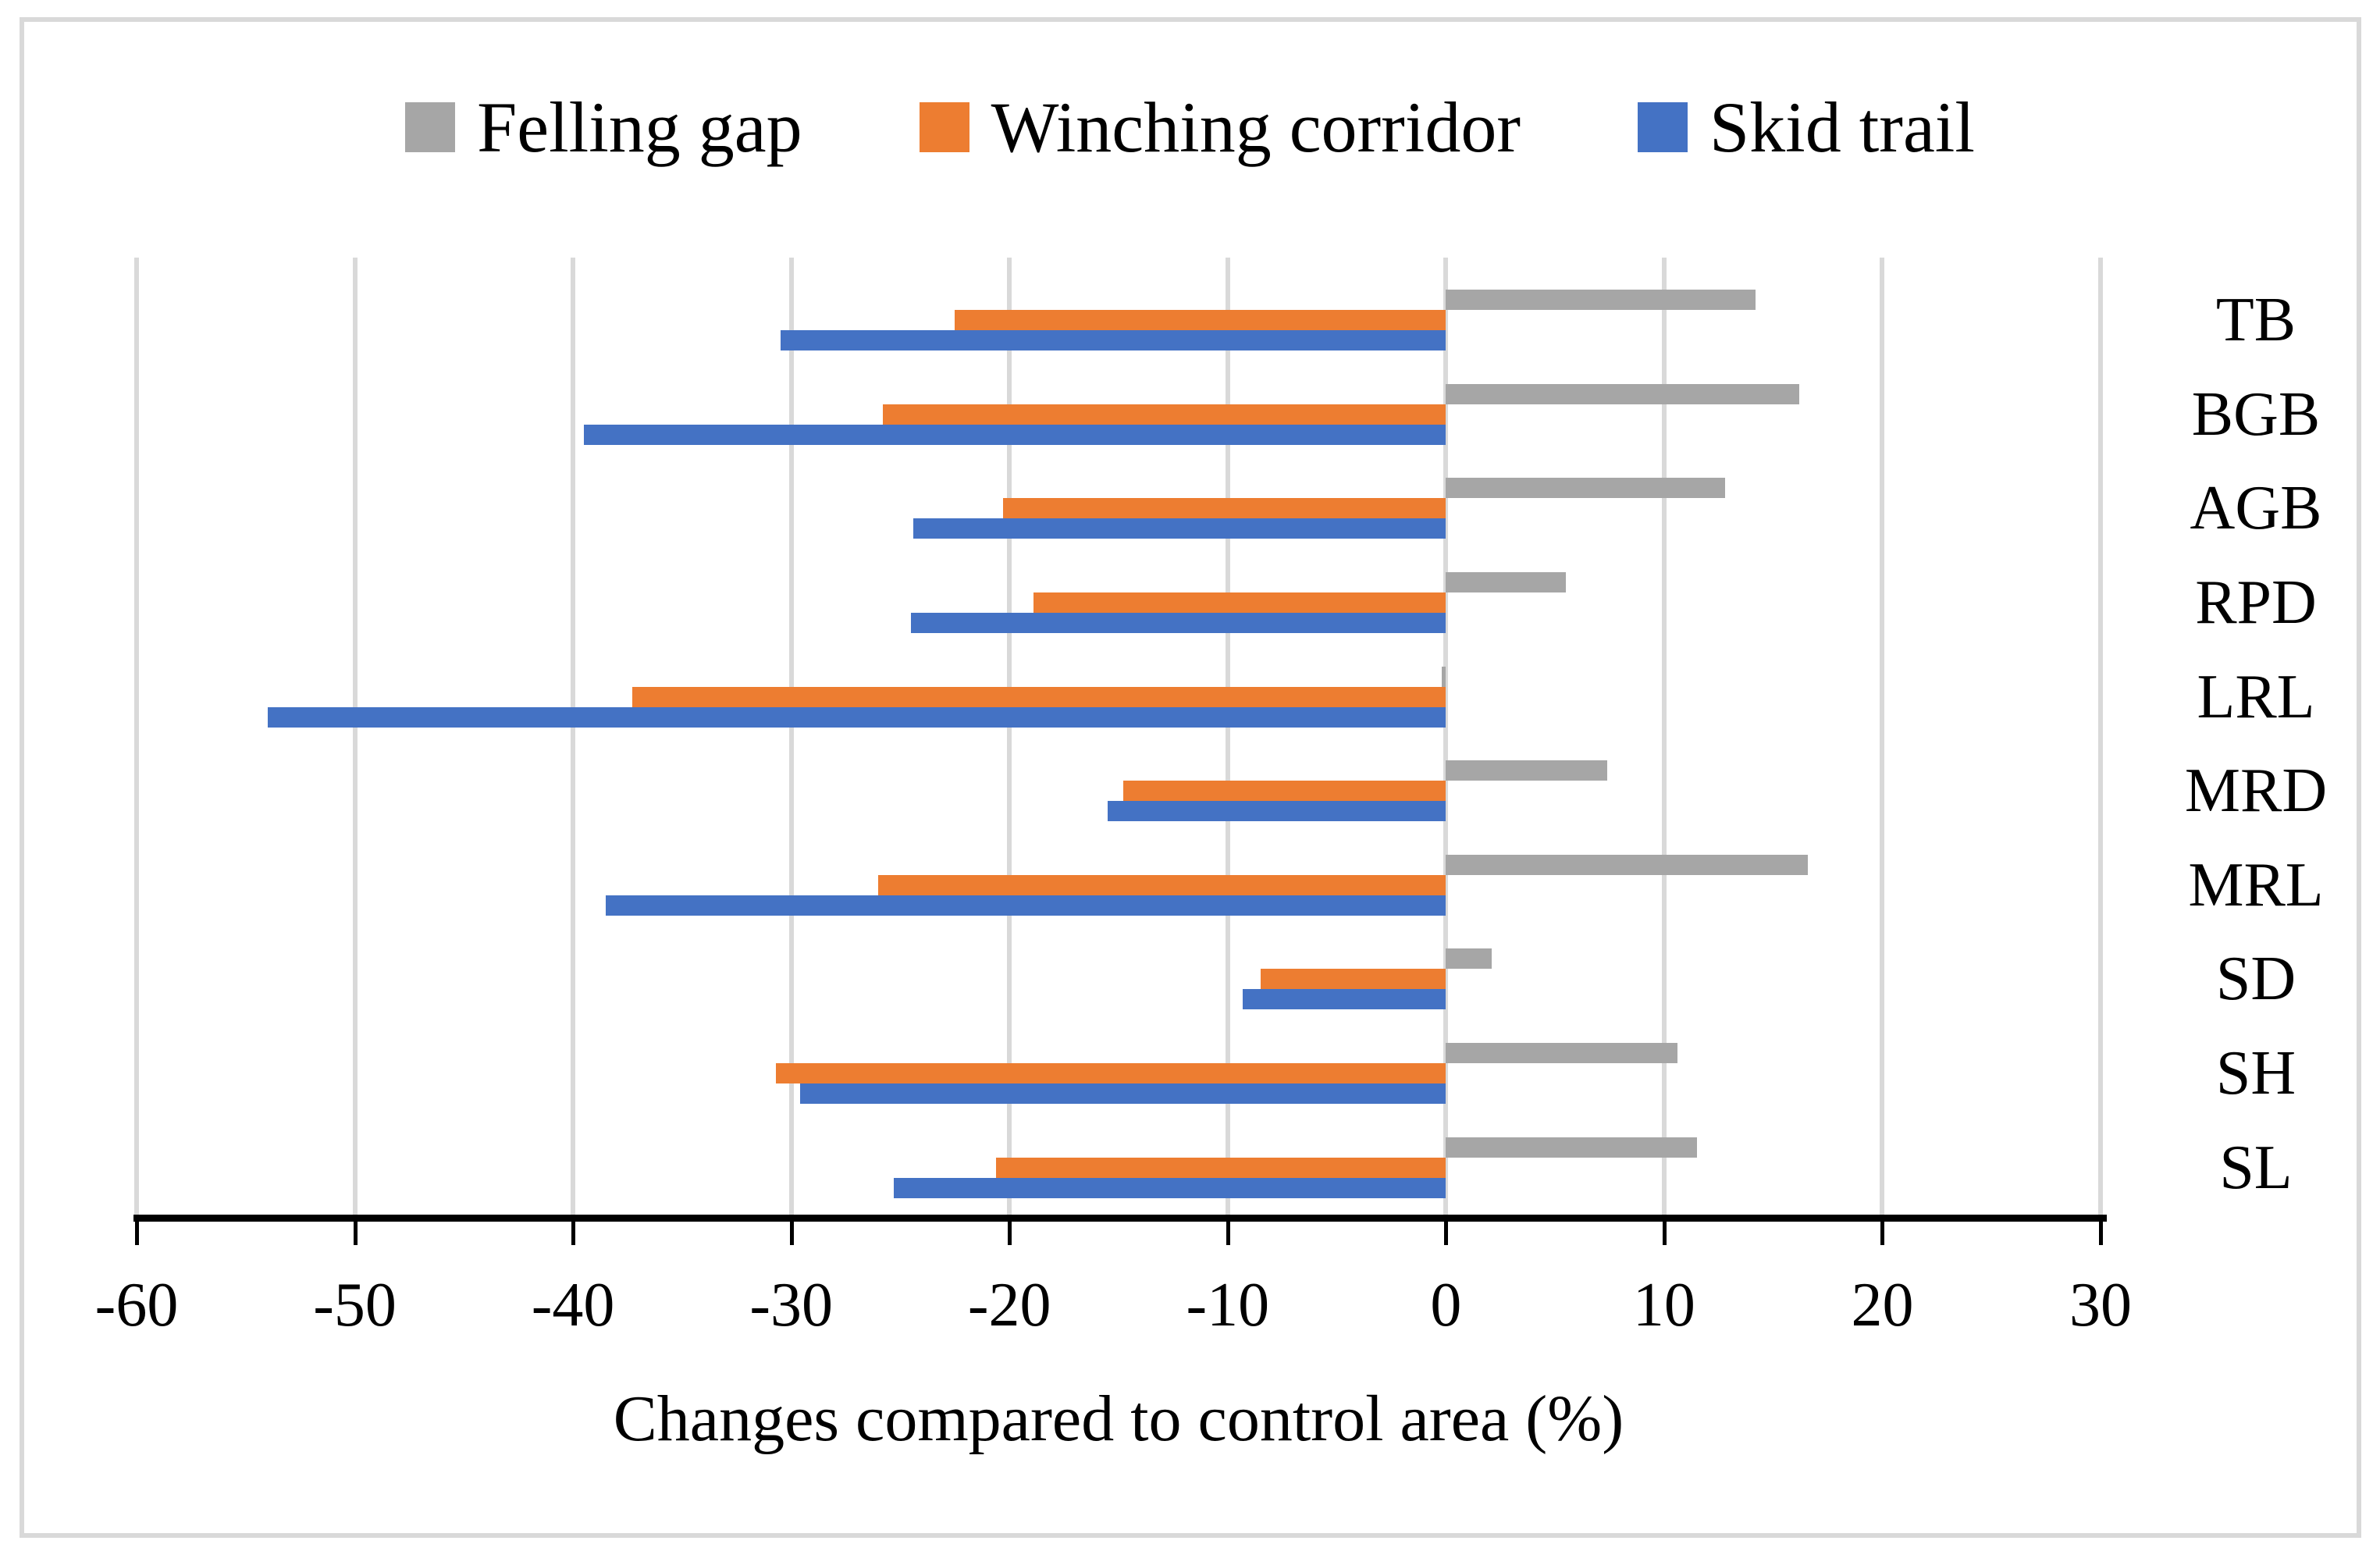  What do you see at coordinates (2256, 1167) in the screenshot?
I see `category-label-sl: SL` at bounding box center [2256, 1167].